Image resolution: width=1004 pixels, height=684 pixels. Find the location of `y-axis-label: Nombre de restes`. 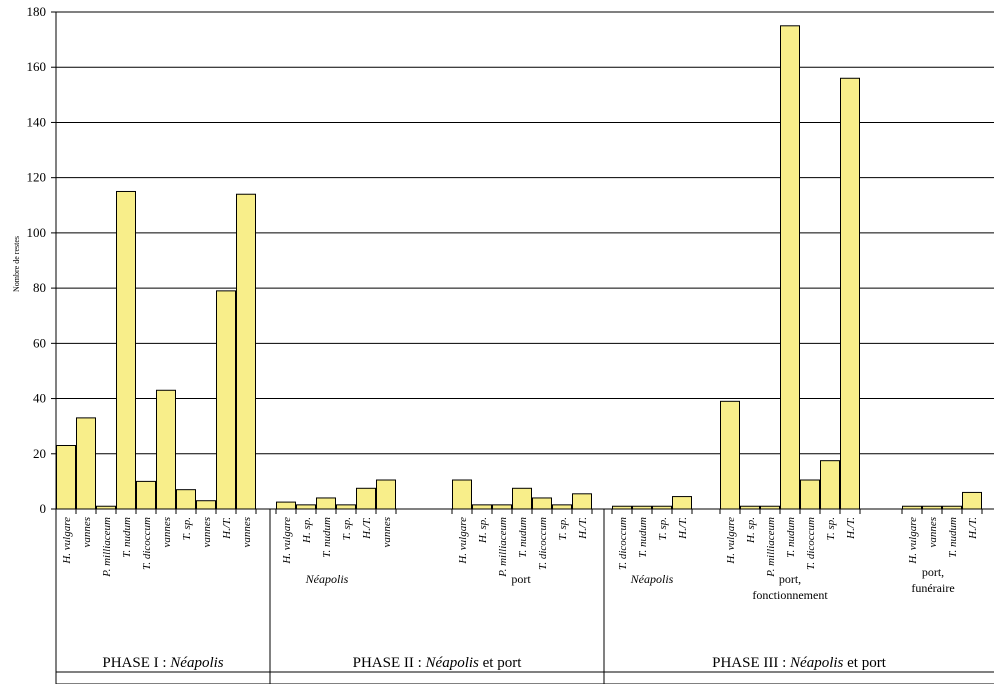

y-axis-label: Nombre de restes is located at coordinates (16, 264).